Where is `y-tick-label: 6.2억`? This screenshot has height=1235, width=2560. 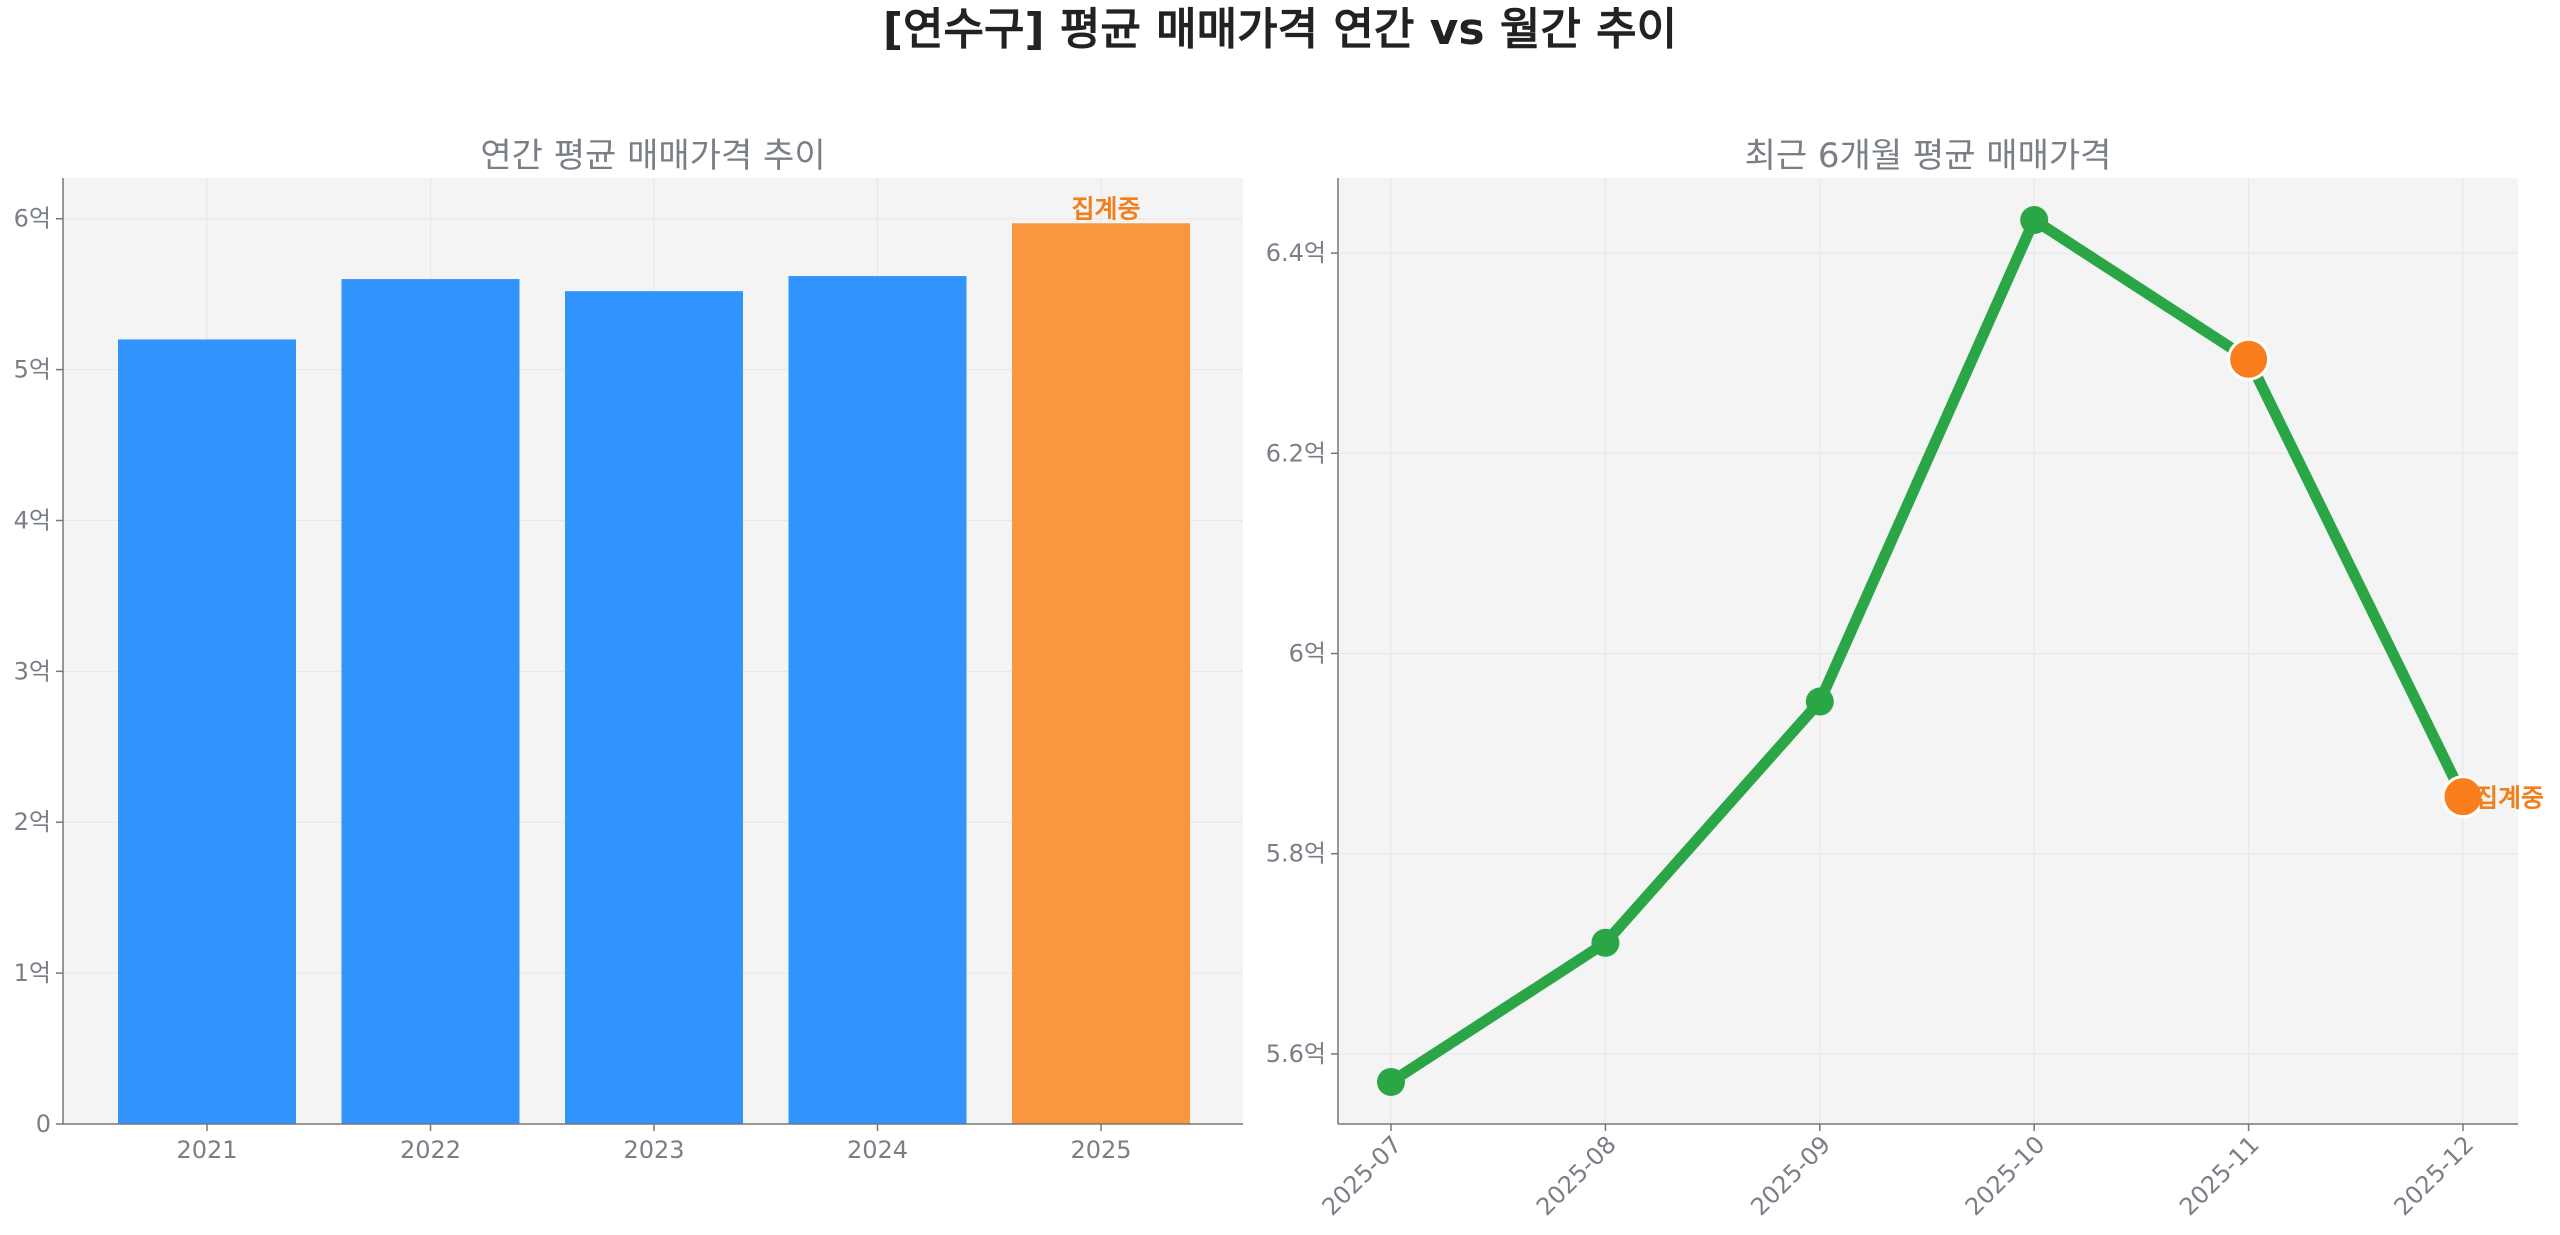 y-tick-label: 6.2억 is located at coordinates (1296, 453).